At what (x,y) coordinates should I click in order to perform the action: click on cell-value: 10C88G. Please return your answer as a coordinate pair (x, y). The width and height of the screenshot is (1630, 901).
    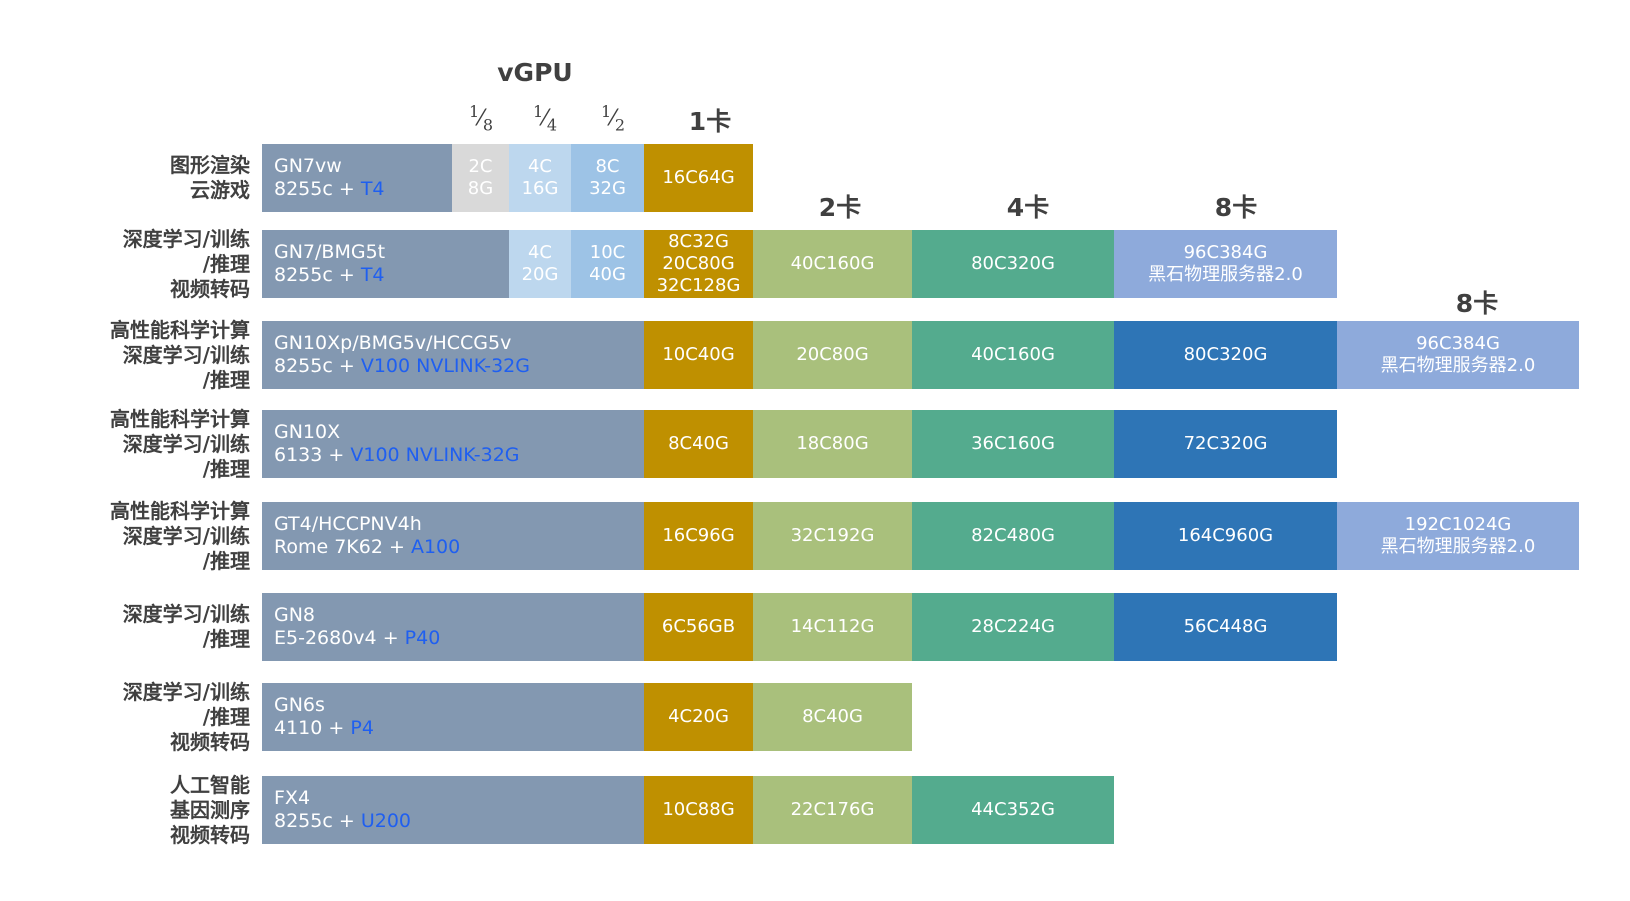
    Looking at the image, I should click on (698, 809).